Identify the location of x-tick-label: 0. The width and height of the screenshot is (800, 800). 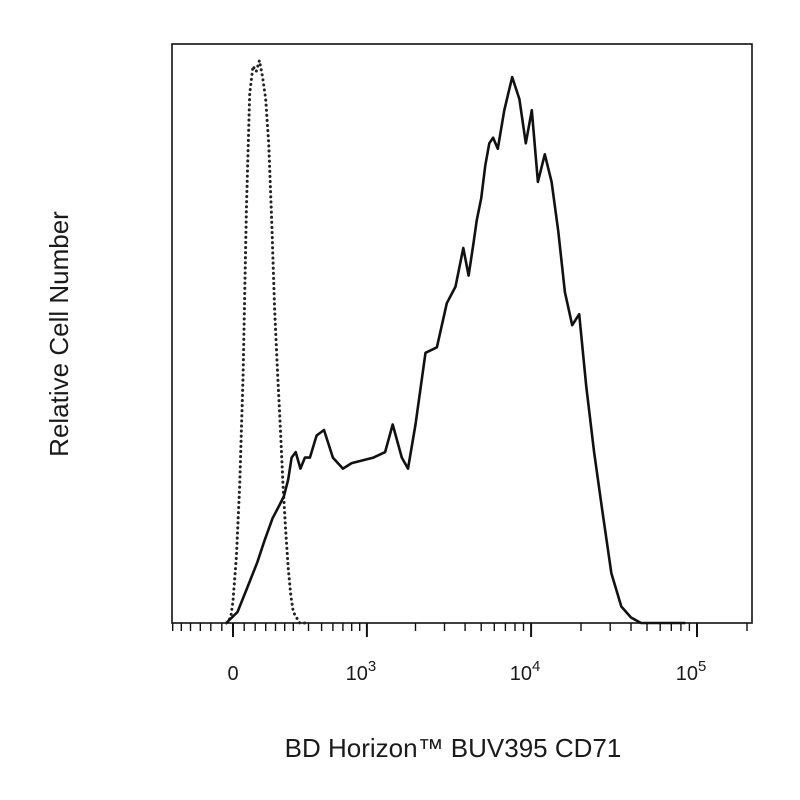
(232, 674).